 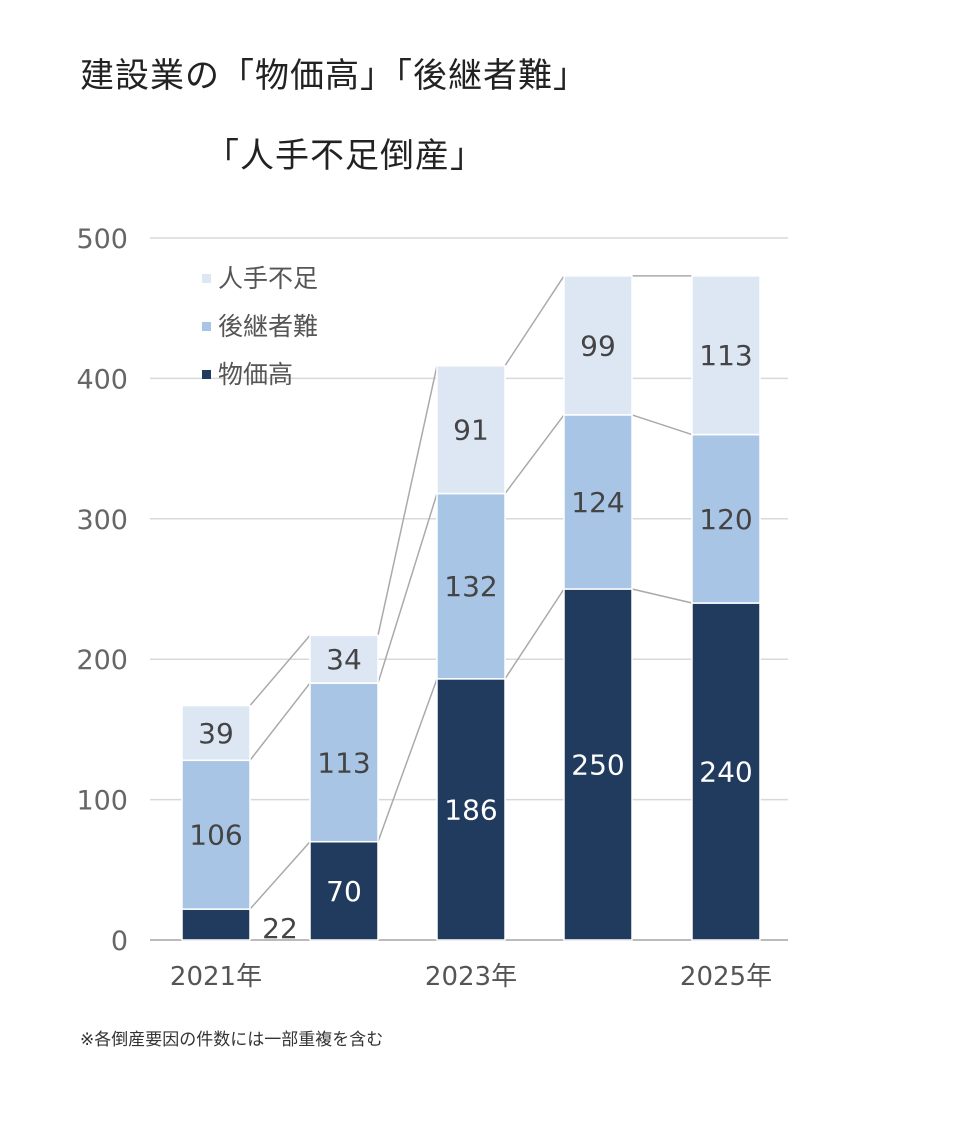 I want to click on legend-label: 人手不足, so click(x=268, y=278).